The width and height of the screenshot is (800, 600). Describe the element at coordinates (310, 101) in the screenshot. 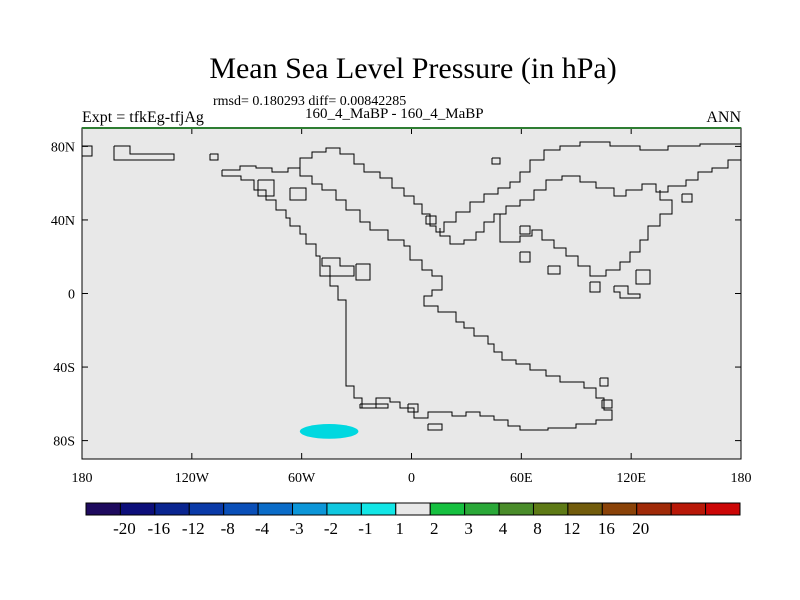

I see `stats-label: rmsd= 0.180293 diff= 0.00842285` at that location.